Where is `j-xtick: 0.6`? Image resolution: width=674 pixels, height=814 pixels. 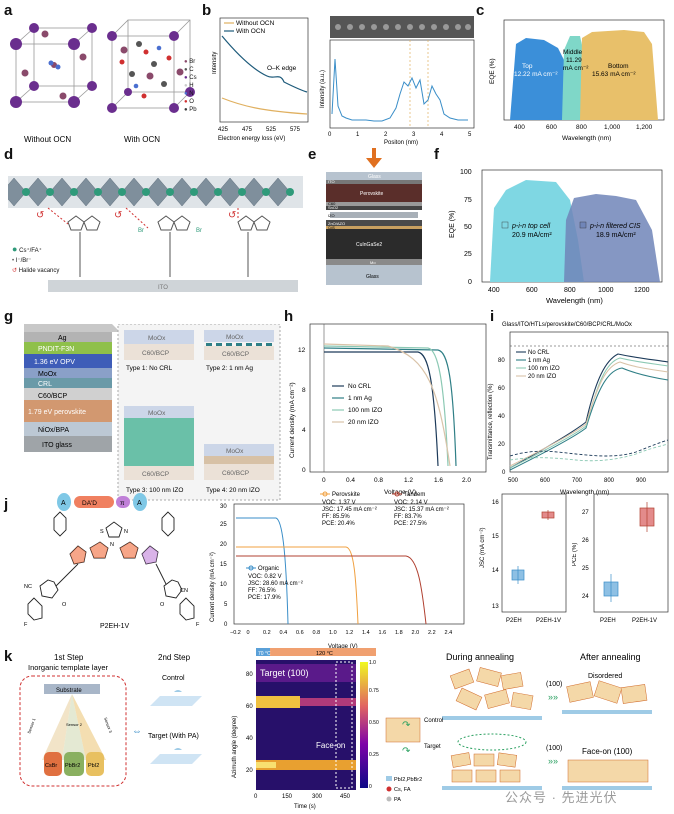 j-xtick: 0.6 is located at coordinates (300, 633).